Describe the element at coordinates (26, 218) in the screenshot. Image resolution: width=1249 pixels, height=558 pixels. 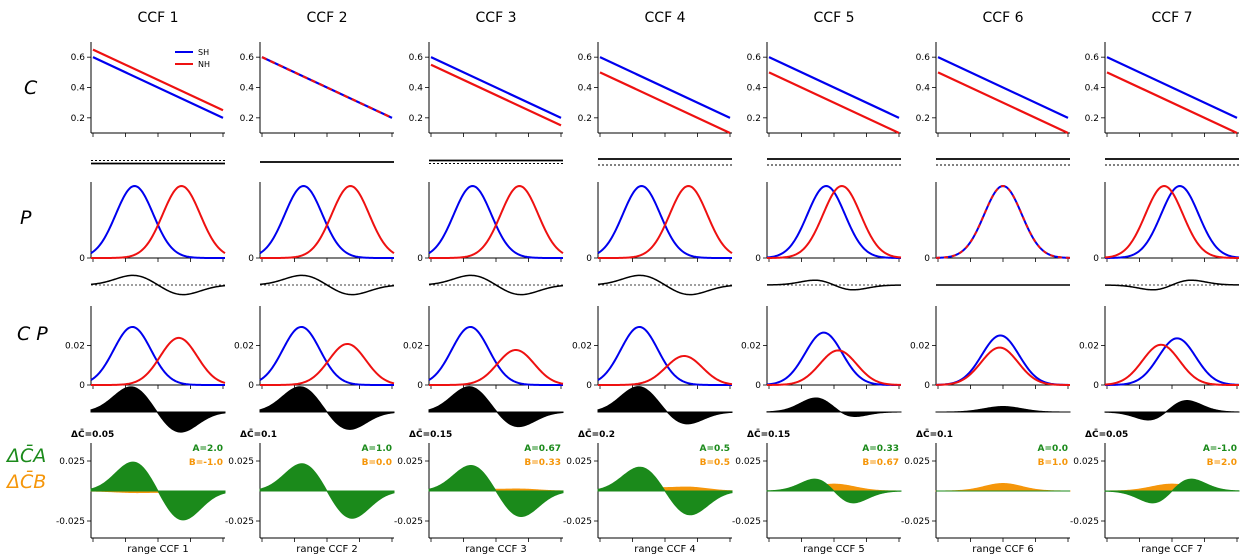
I see `row-label-p: P` at that location.